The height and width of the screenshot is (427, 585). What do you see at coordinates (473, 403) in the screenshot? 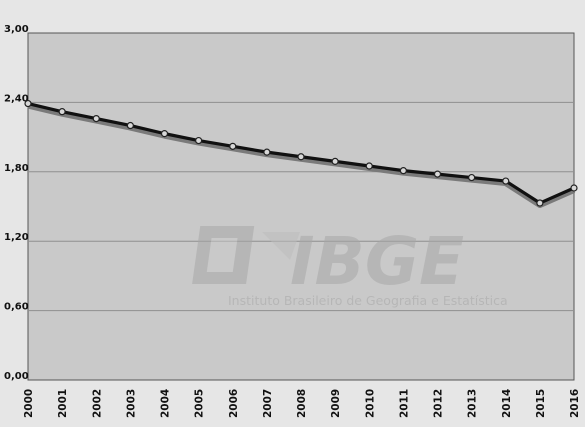
I see `x-tick-label: 2013` at bounding box center [473, 403].